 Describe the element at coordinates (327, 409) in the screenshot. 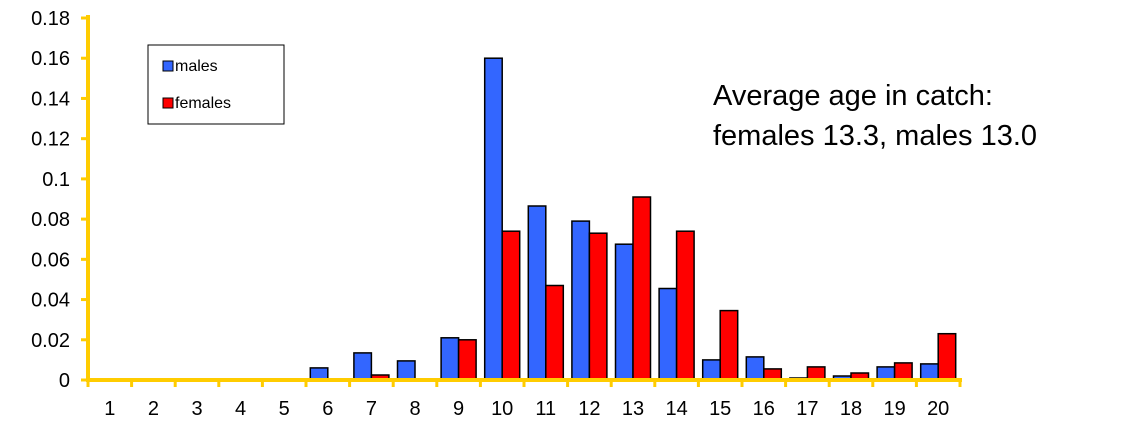

I see `x-tick-label: 6` at that location.